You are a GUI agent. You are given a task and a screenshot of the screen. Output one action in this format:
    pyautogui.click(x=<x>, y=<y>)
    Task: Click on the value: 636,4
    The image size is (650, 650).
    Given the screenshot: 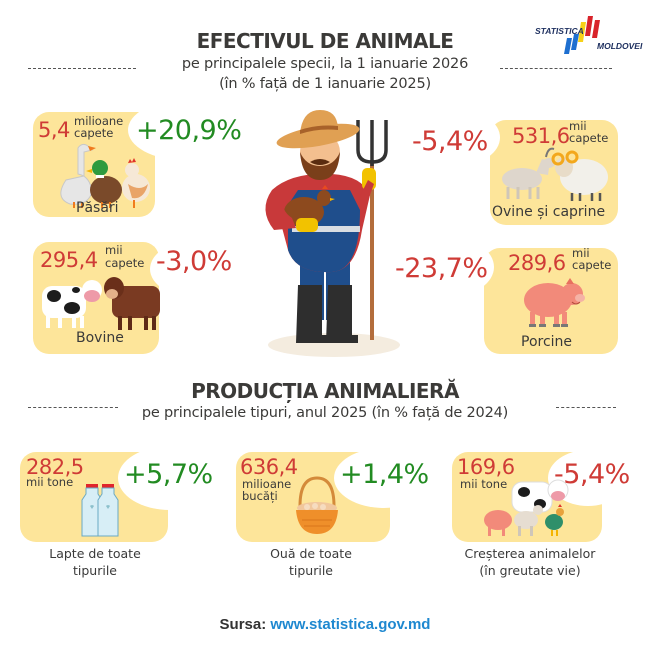 What is the action you would take?
    pyautogui.click(x=269, y=467)
    